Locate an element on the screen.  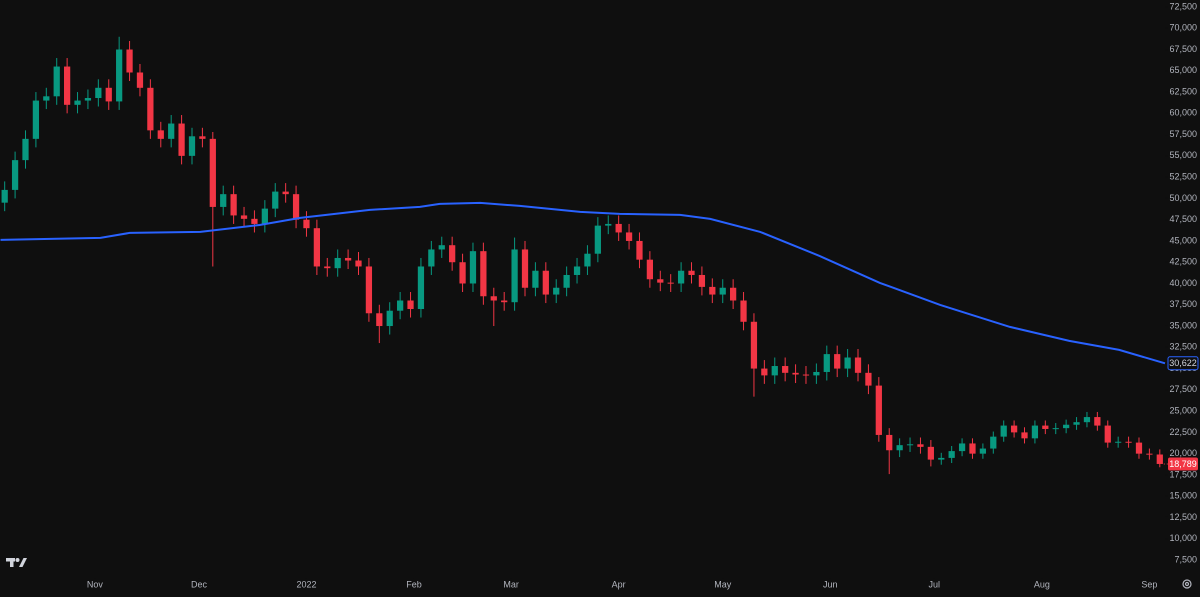
x-tick-label: Jun is located at coordinates (830, 584).